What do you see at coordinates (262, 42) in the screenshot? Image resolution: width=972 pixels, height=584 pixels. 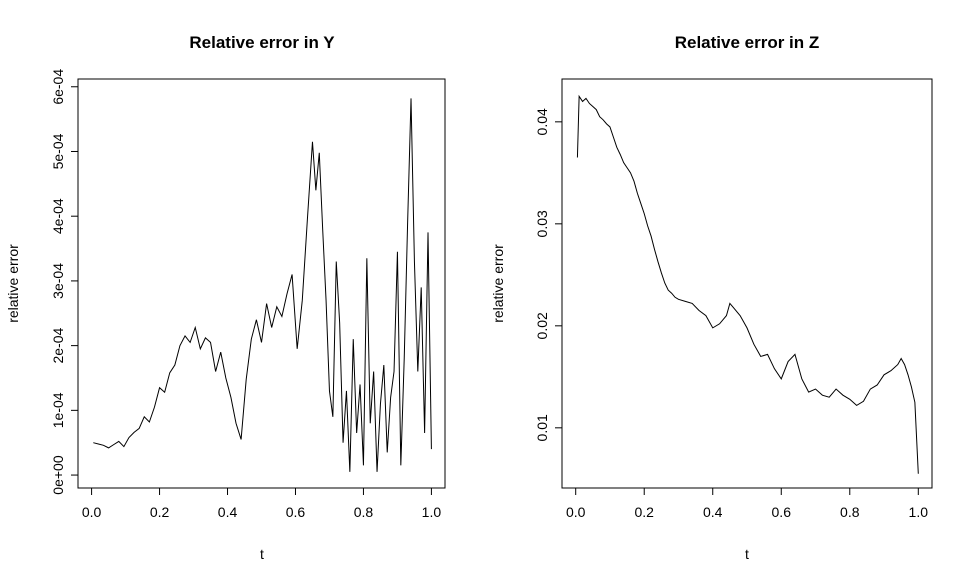 I see `chart-title: Relative error in Y` at bounding box center [262, 42].